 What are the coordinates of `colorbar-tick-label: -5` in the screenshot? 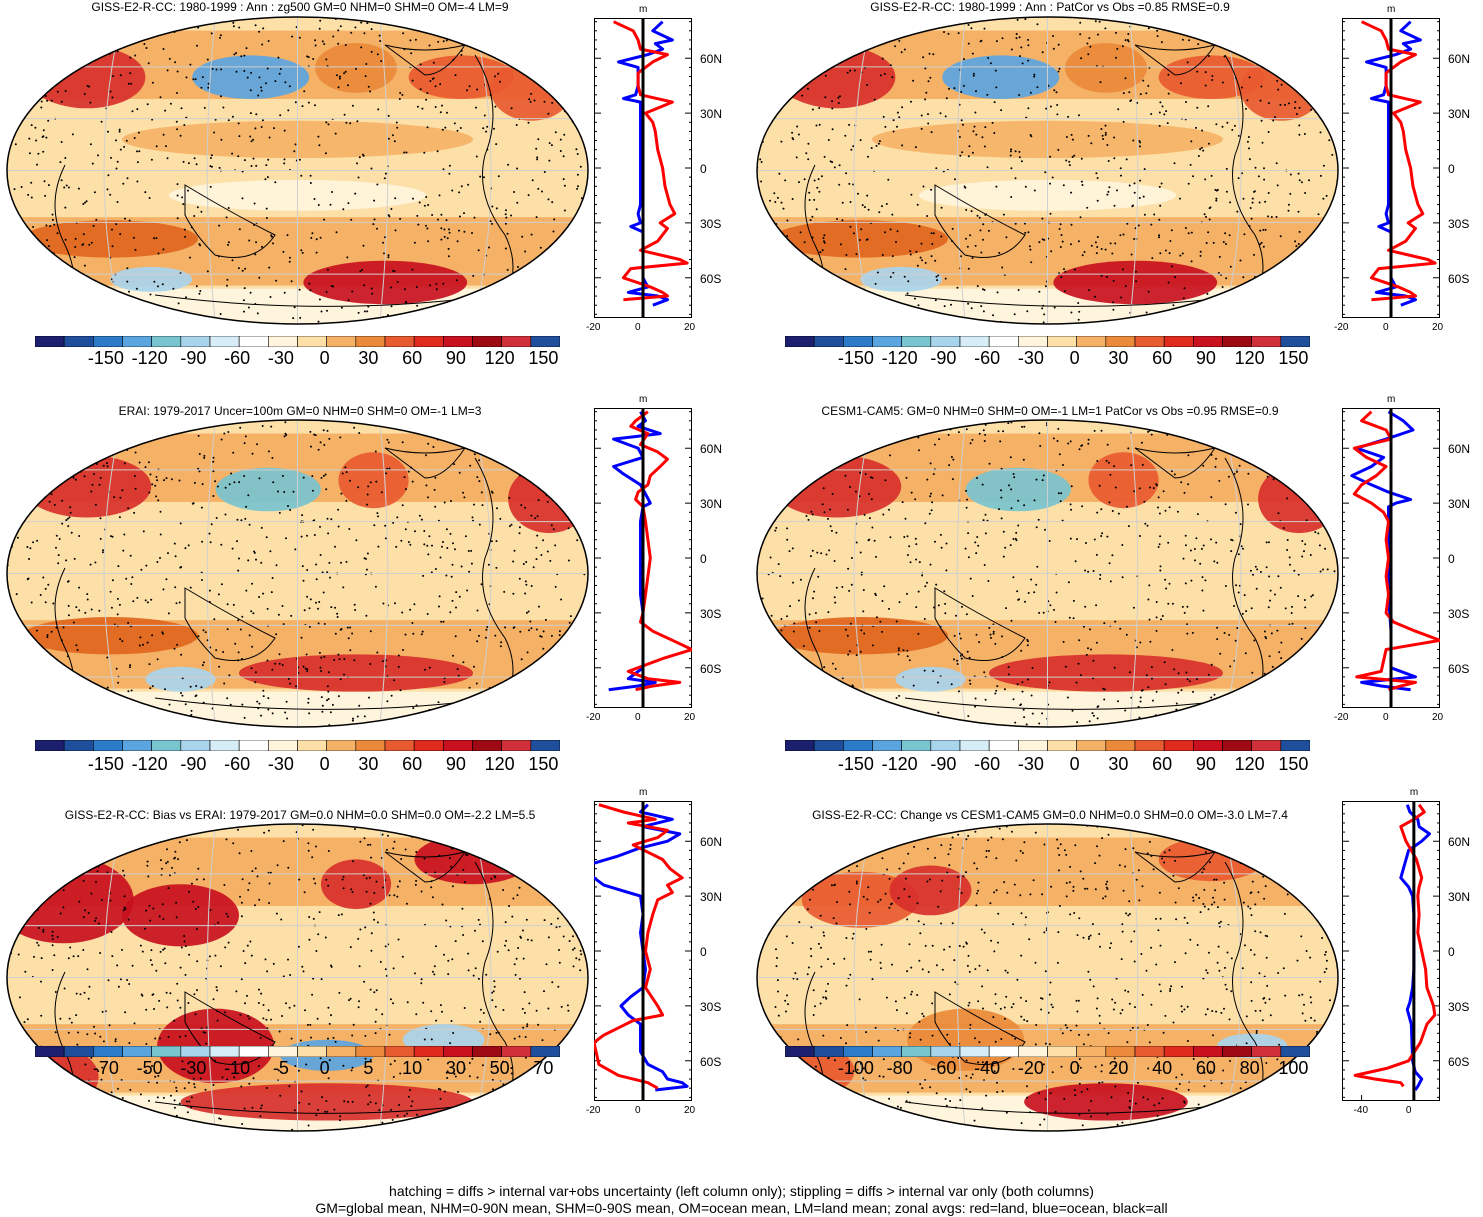 It's located at (280, 1068).